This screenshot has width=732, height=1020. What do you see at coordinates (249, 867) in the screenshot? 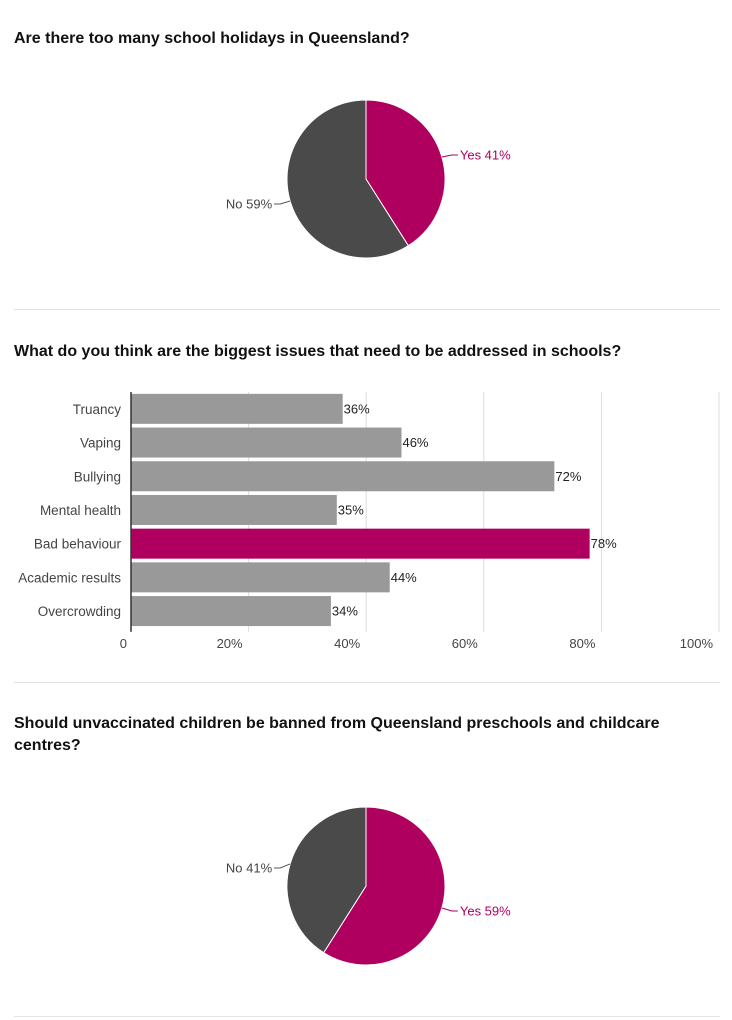
I see `pie-label-no: No 41%` at bounding box center [249, 867].